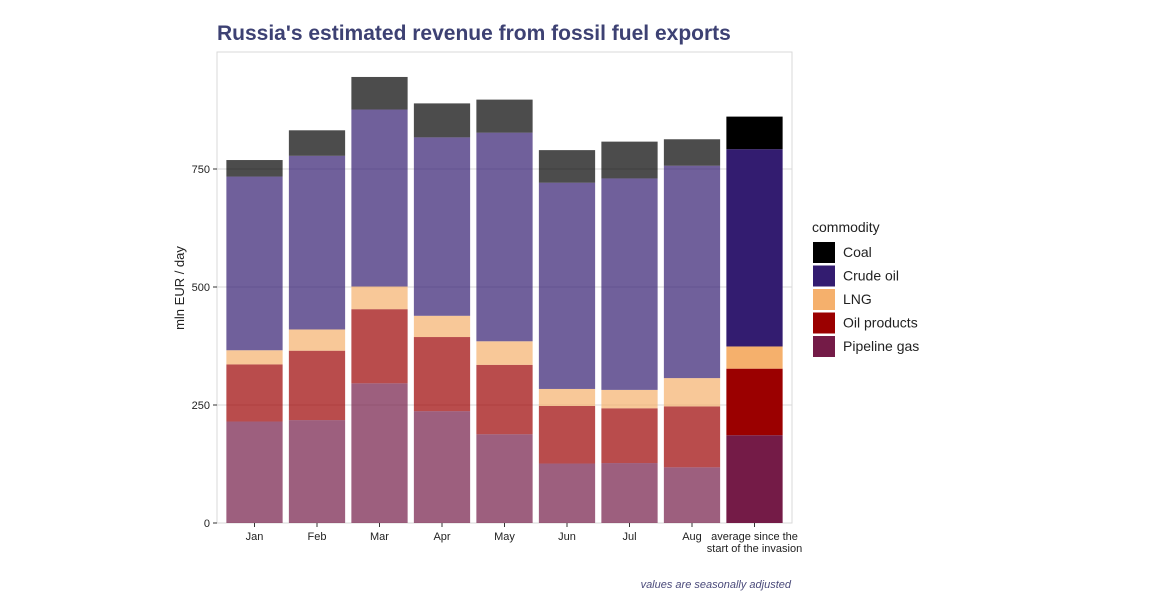 Image resolution: width=1149 pixels, height=605 pixels. What do you see at coordinates (441, 537) in the screenshot?
I see `x-tick-label: Apr` at bounding box center [441, 537].